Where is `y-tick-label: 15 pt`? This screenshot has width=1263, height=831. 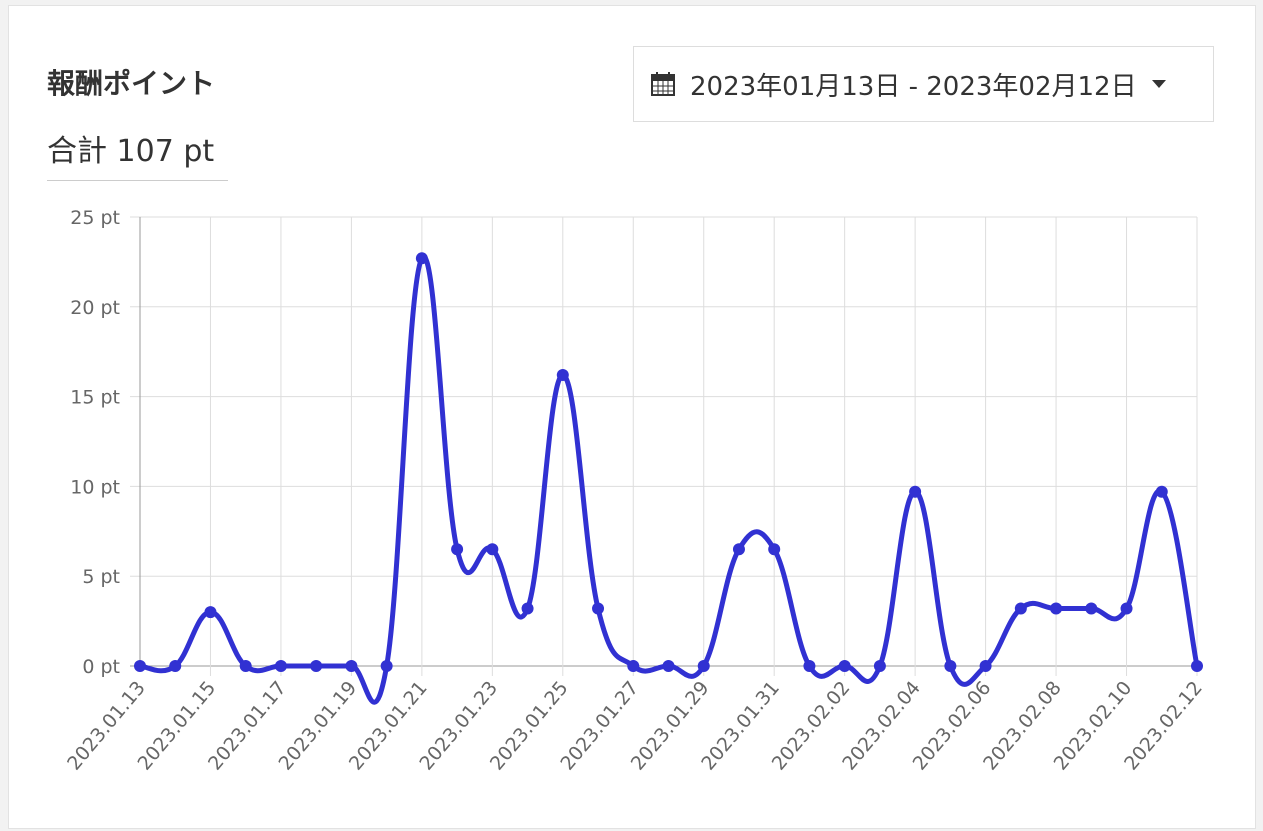
y-tick-label: 15 pt is located at coordinates (95, 398).